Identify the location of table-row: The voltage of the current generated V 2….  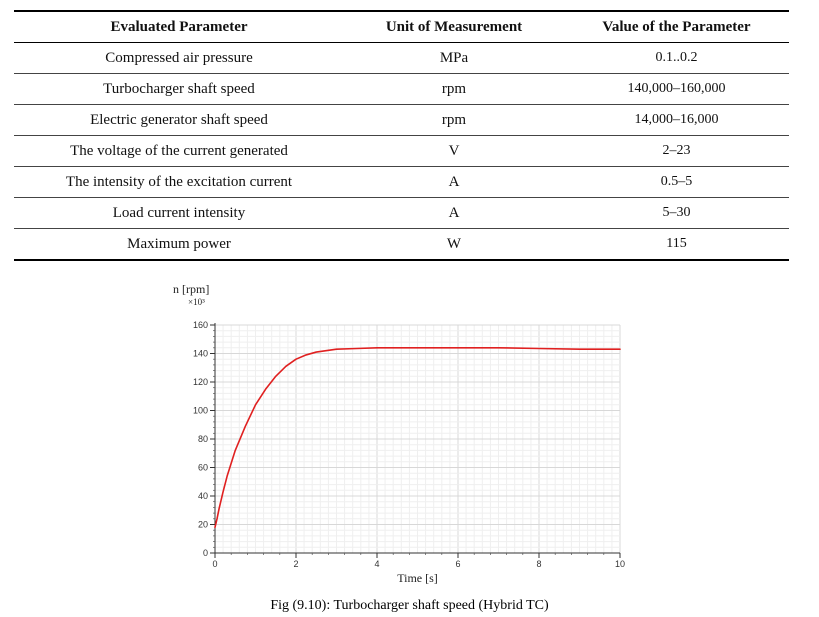
(401, 151).